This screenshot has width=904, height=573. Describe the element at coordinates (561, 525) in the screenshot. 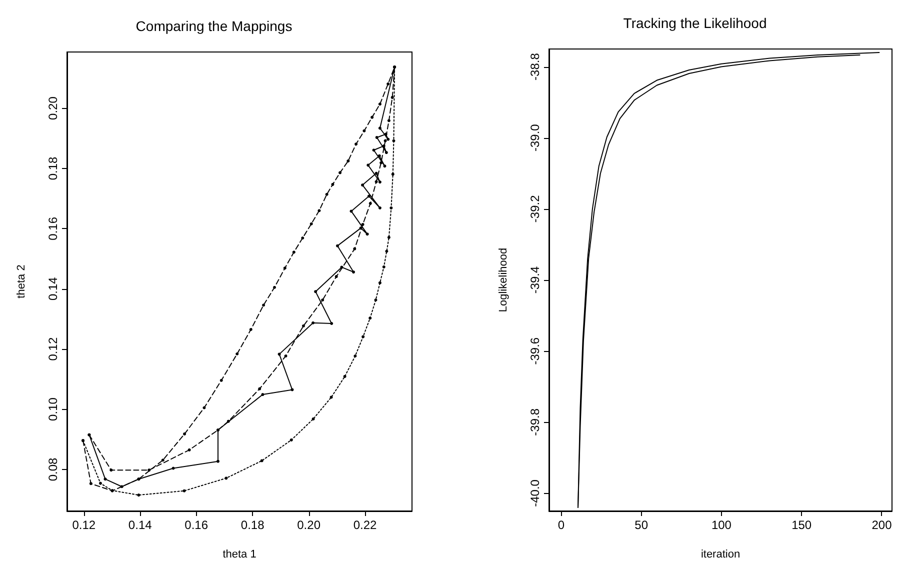

I see `x-tick-label: 0` at that location.